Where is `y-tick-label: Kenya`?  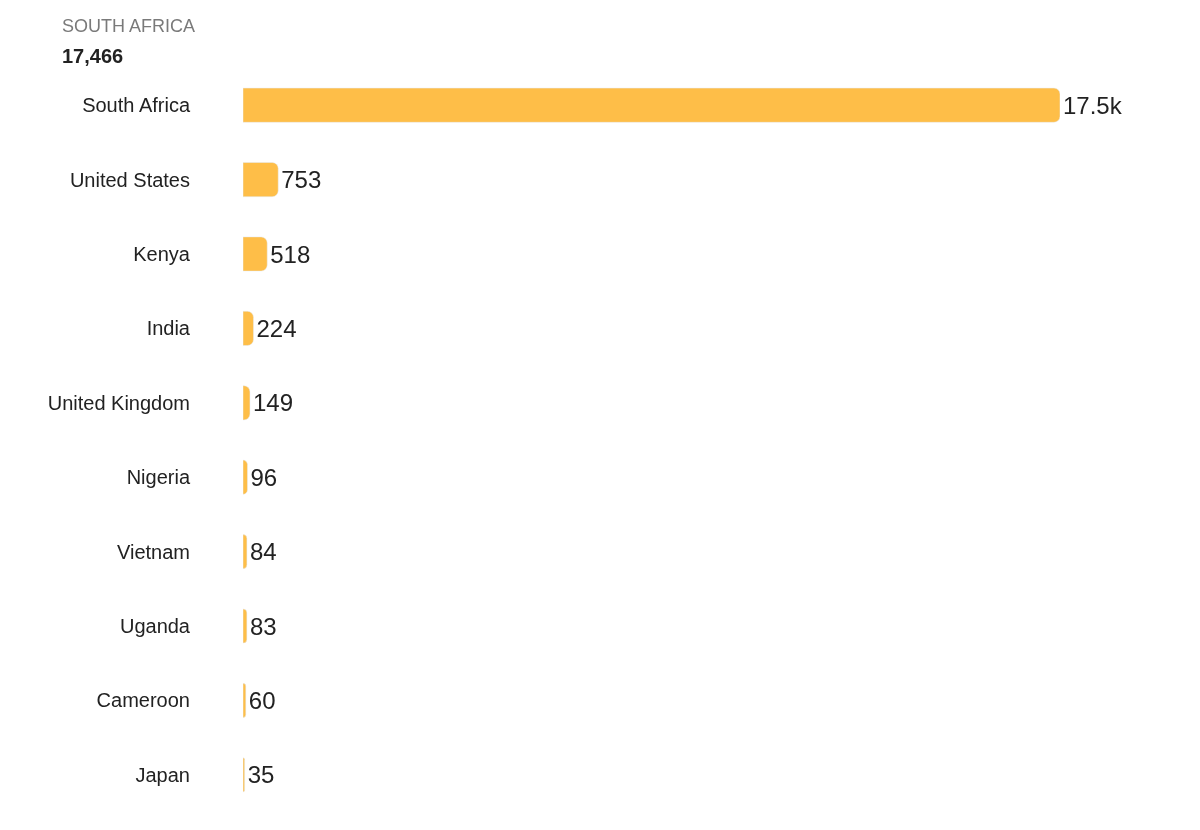
y-tick-label: Kenya is located at coordinates (162, 254).